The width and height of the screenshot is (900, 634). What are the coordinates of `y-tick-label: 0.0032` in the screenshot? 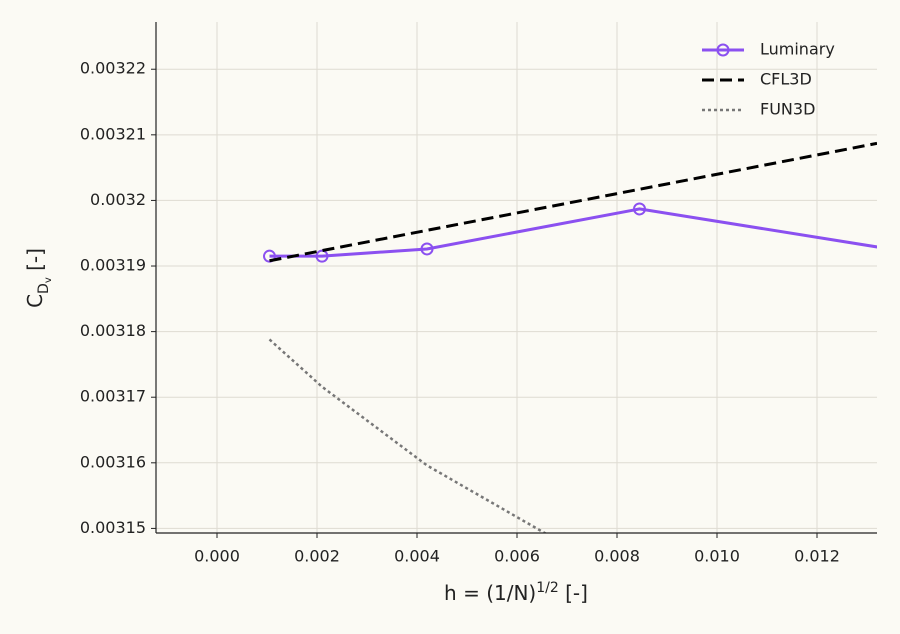 It's located at (118, 199).